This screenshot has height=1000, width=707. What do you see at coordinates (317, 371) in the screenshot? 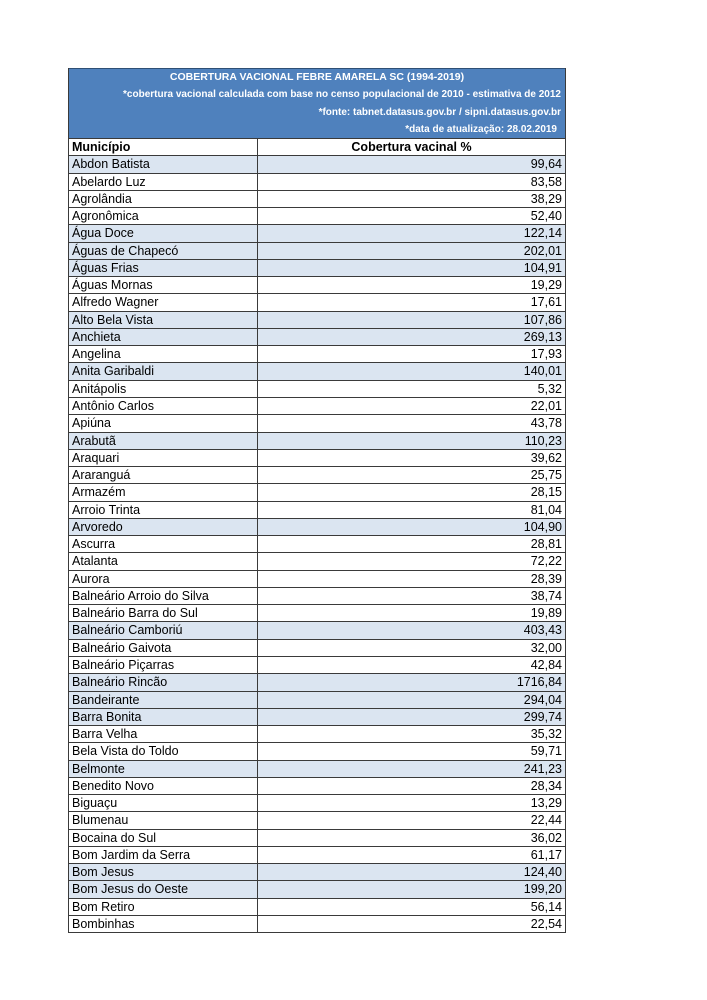
I see `table-row: Anita Garibaldi 140,01` at bounding box center [317, 371].